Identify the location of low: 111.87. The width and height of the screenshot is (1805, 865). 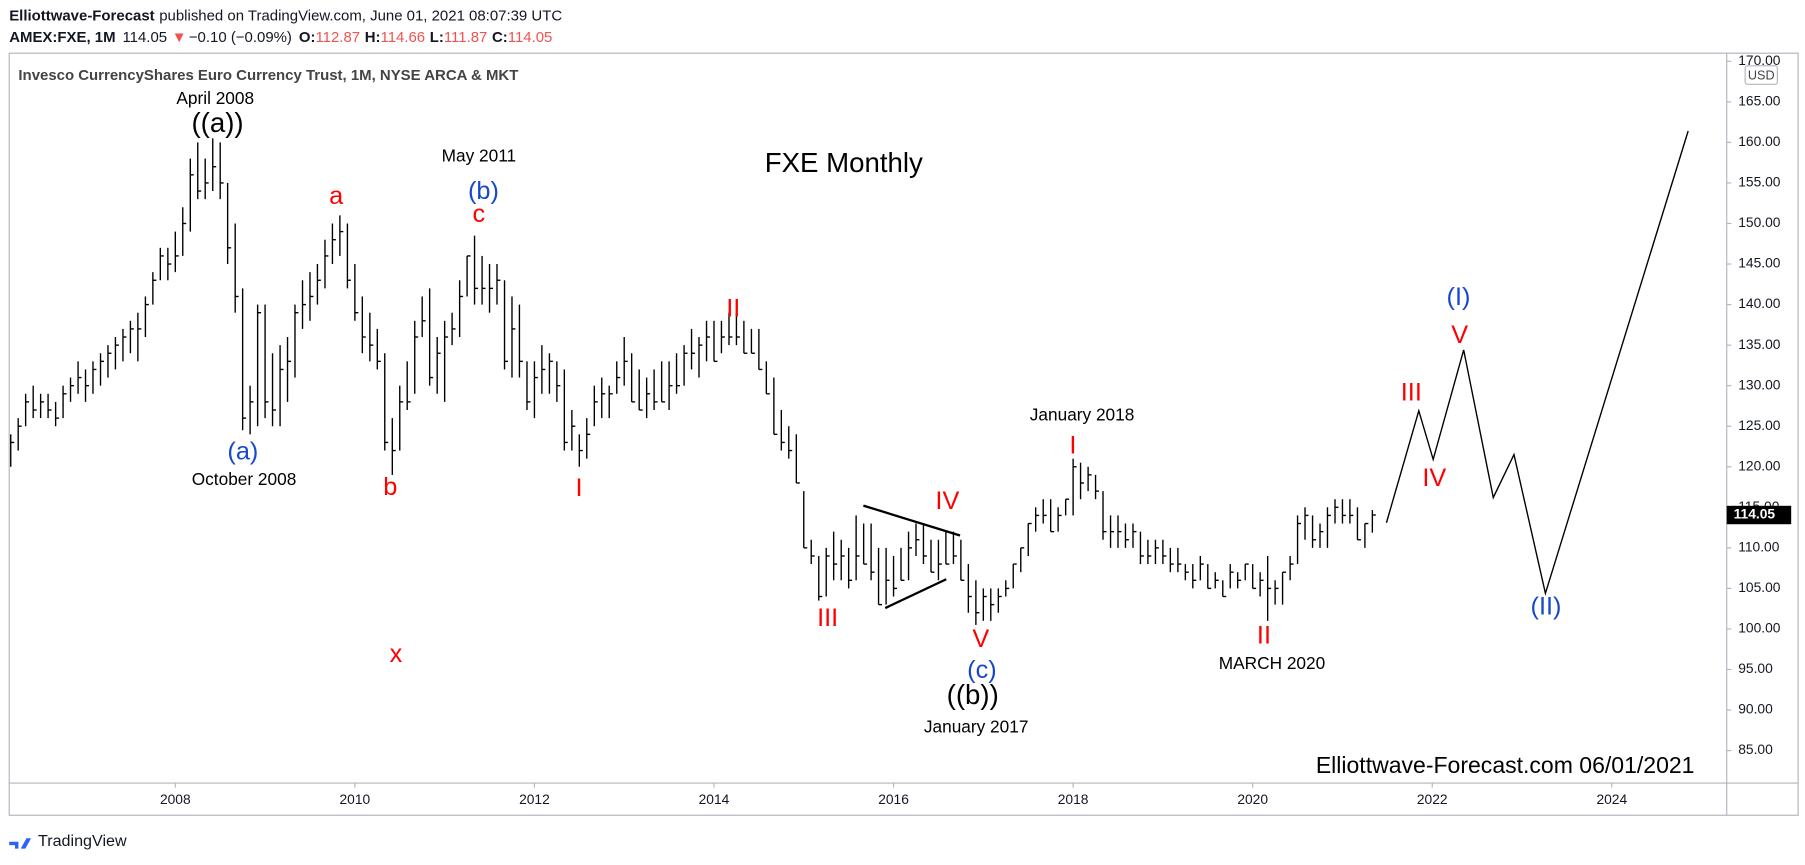
(466, 37).